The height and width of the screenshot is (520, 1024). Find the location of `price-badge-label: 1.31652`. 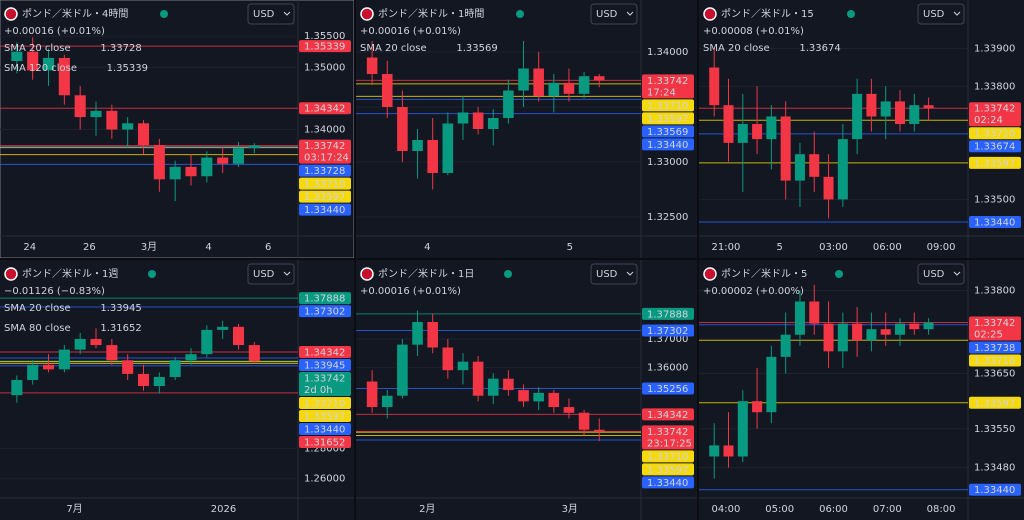

price-badge-label: 1.31652 is located at coordinates (324, 443).